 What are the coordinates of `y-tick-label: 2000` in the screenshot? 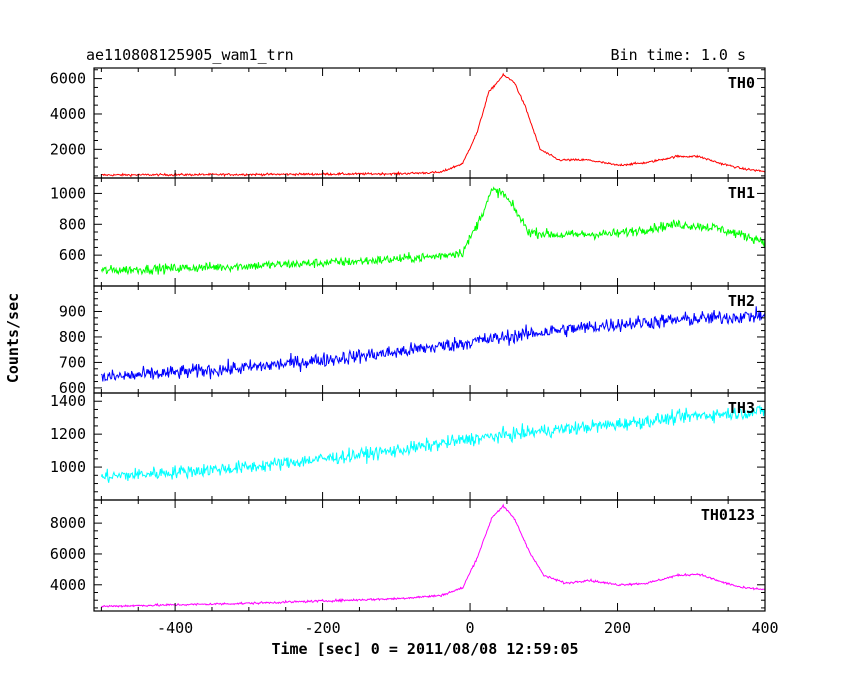 It's located at (68, 149).